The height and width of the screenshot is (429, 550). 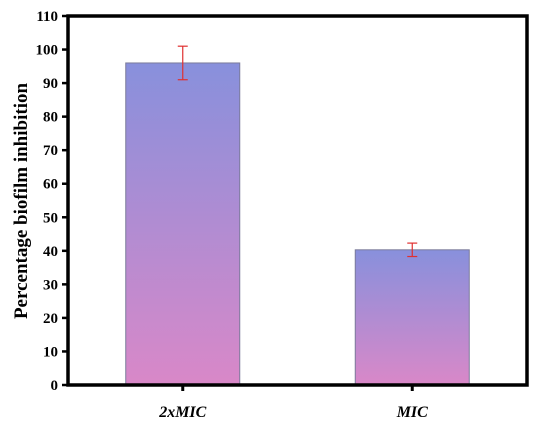 What do you see at coordinates (47, 17) in the screenshot?
I see `y-tick-label-110: 110` at bounding box center [47, 17].